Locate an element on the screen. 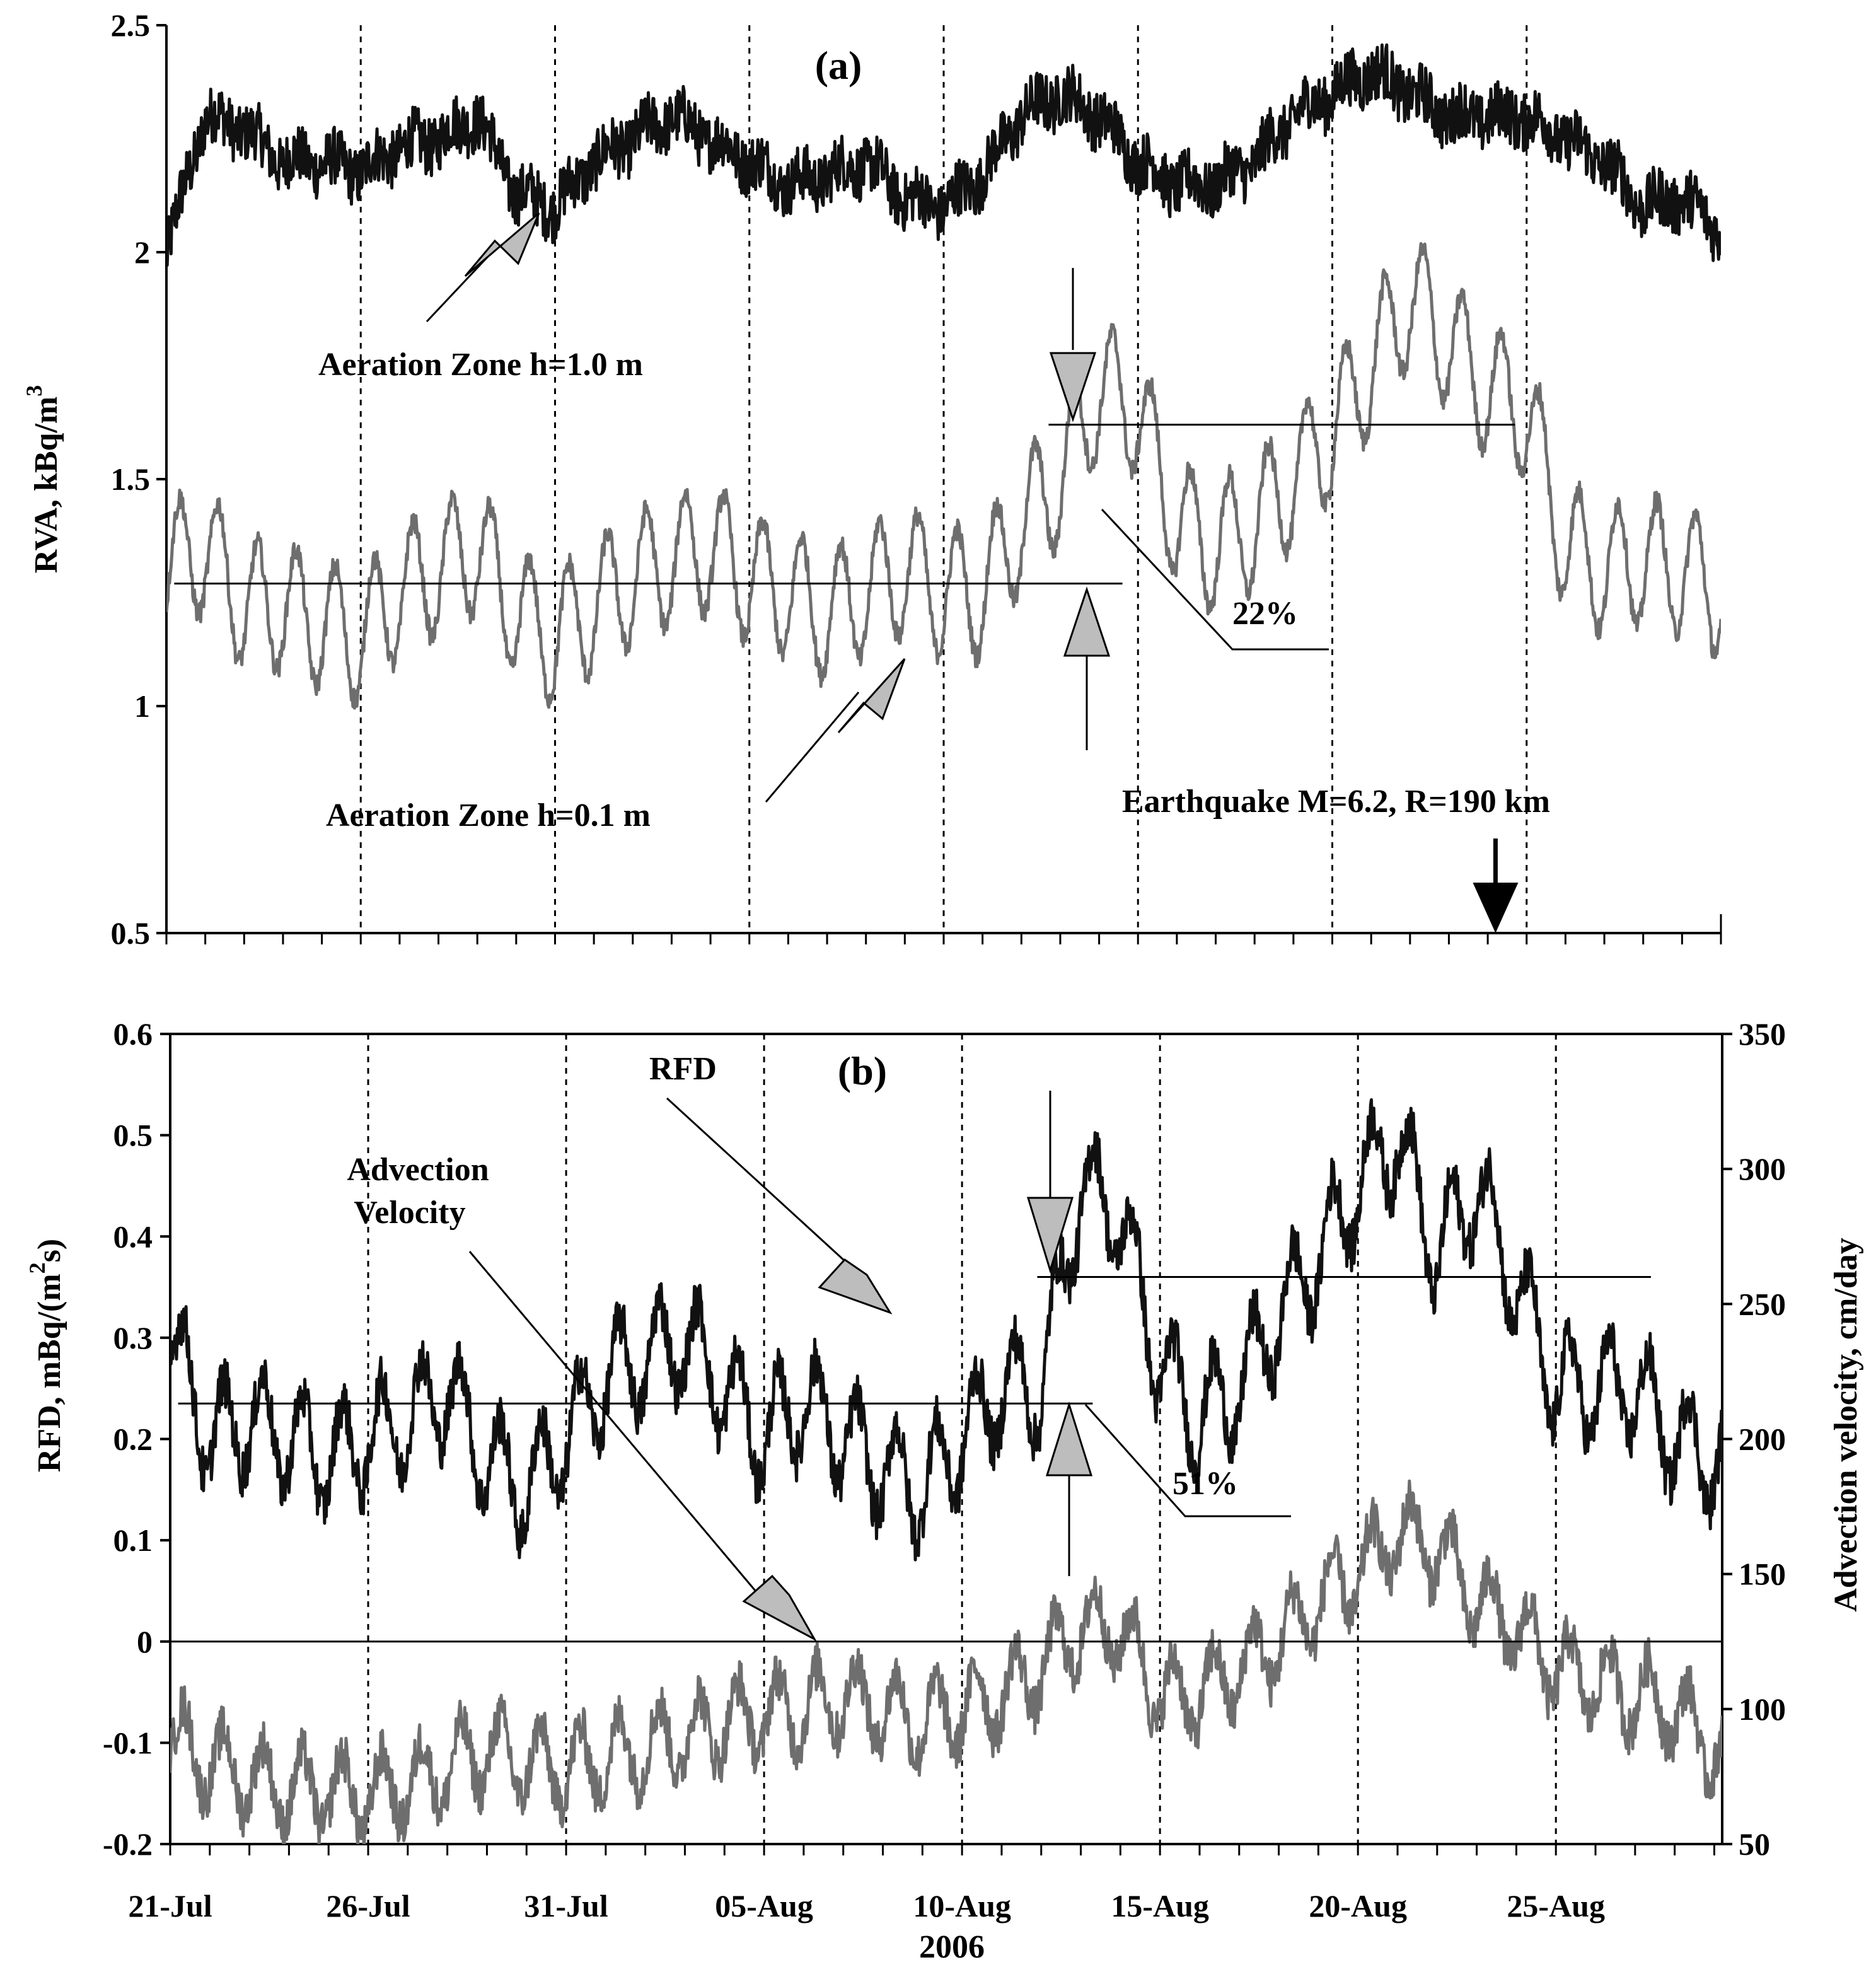  panel-b-y-tick-label: 0.6 is located at coordinates (133, 1034).